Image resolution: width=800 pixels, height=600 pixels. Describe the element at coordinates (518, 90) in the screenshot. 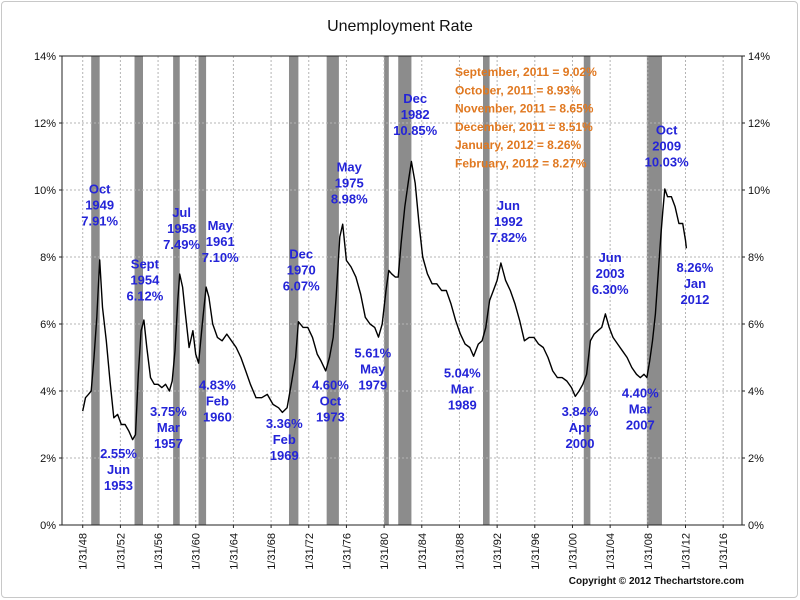

I see `info-line: October, 2011 = 8.93%` at that location.